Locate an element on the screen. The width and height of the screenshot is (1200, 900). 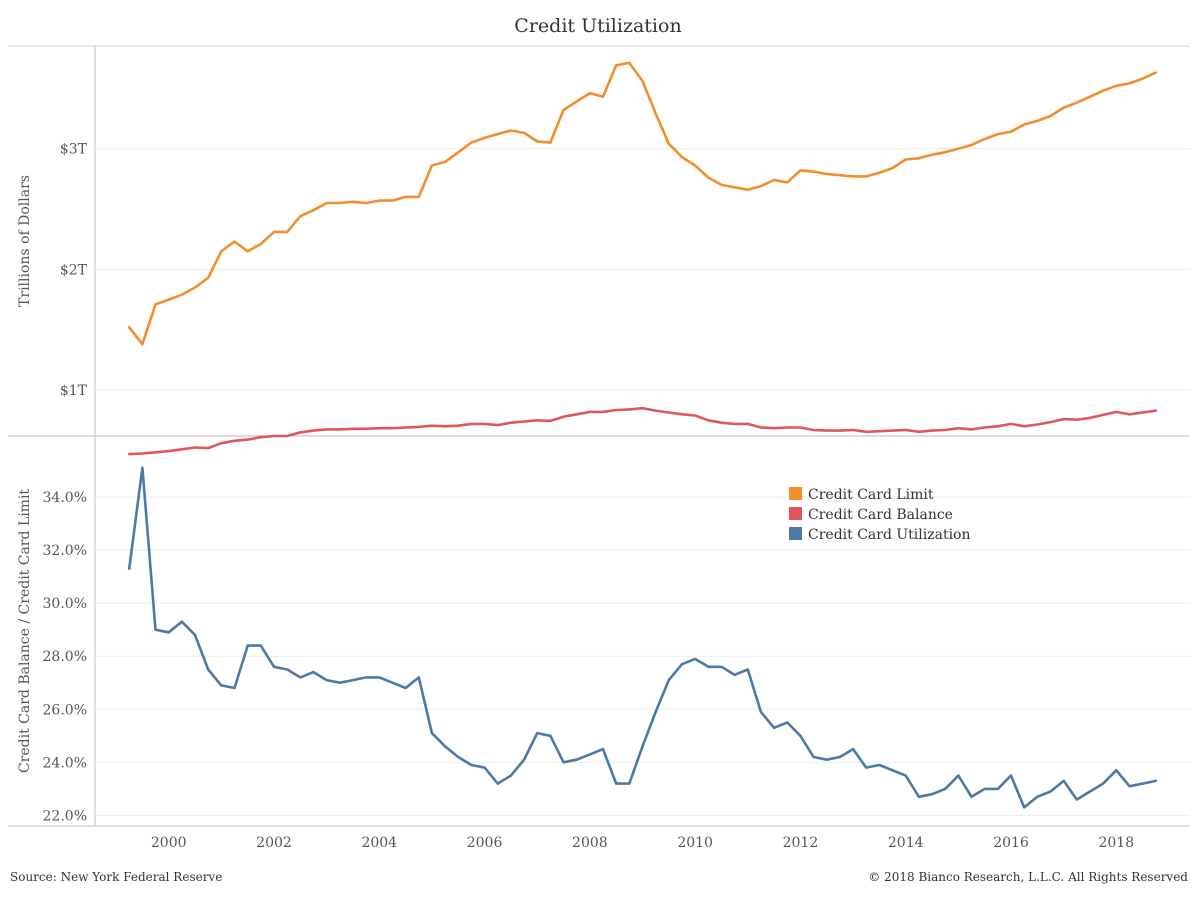
x-tick-label-6: 2012 is located at coordinates (801, 843).